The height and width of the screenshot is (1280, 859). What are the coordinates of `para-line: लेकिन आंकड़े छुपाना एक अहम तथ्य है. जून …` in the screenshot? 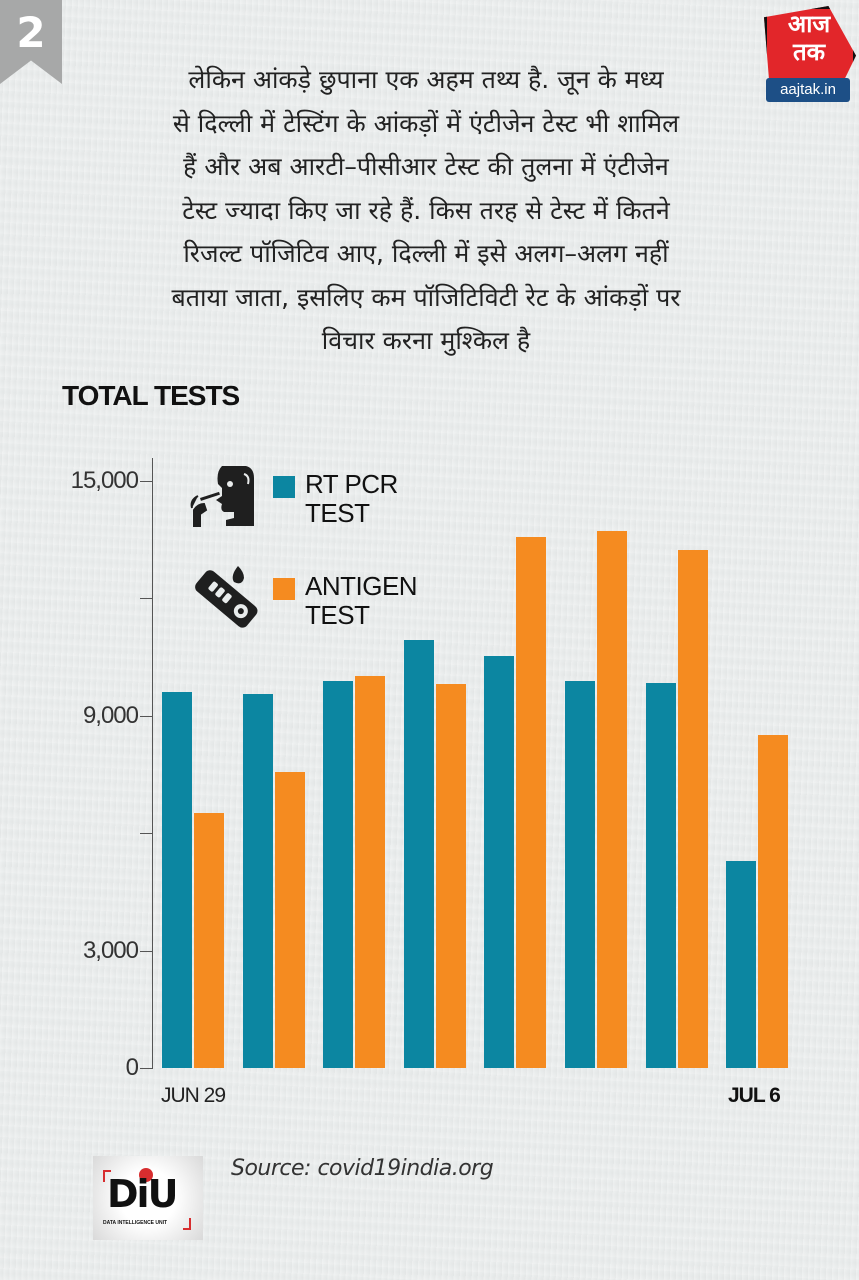 It's located at (426, 79).